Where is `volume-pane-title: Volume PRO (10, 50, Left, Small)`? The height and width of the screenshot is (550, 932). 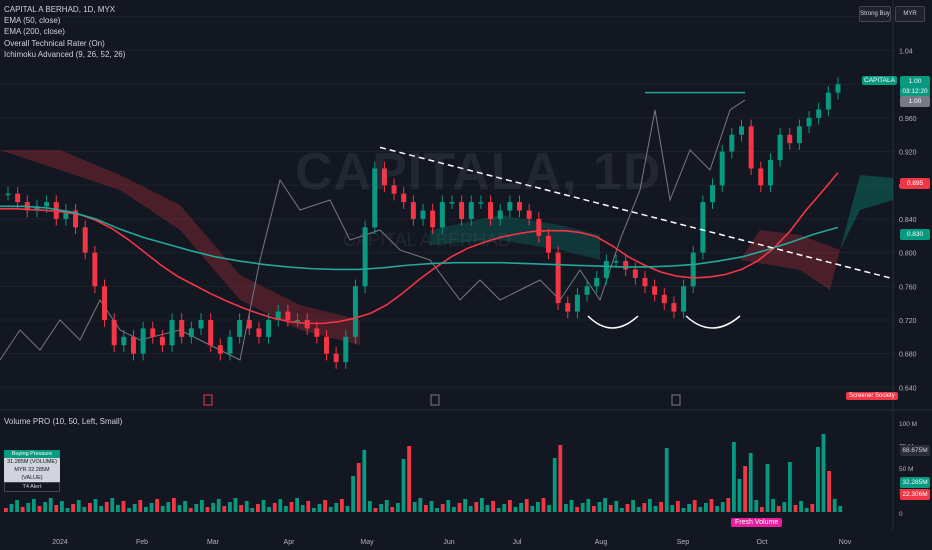 volume-pane-title: Volume PRO (10, 50, Left, Small) is located at coordinates (63, 421).